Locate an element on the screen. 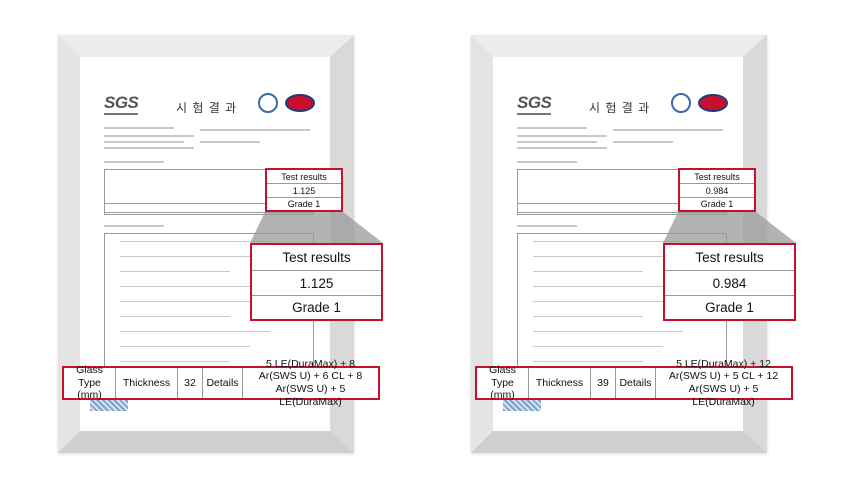 Image resolution: width=842 pixels, height=482 pixels. thickness-value: 32 is located at coordinates (190, 383).